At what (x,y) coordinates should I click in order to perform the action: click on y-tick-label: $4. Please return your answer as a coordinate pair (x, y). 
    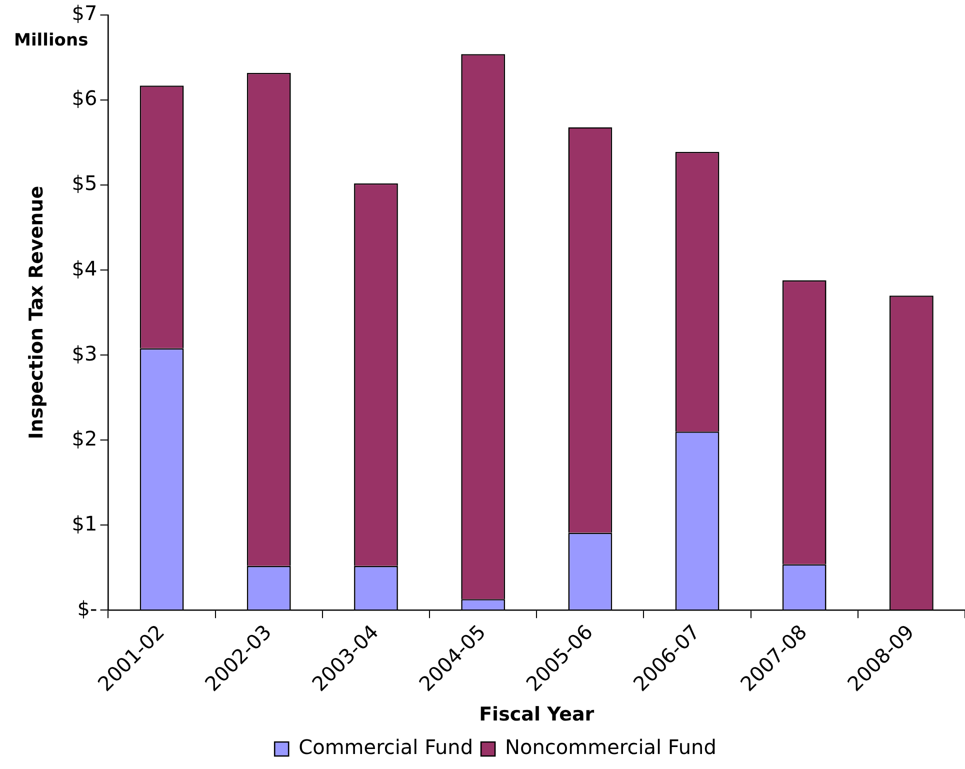
    Looking at the image, I should click on (85, 268).